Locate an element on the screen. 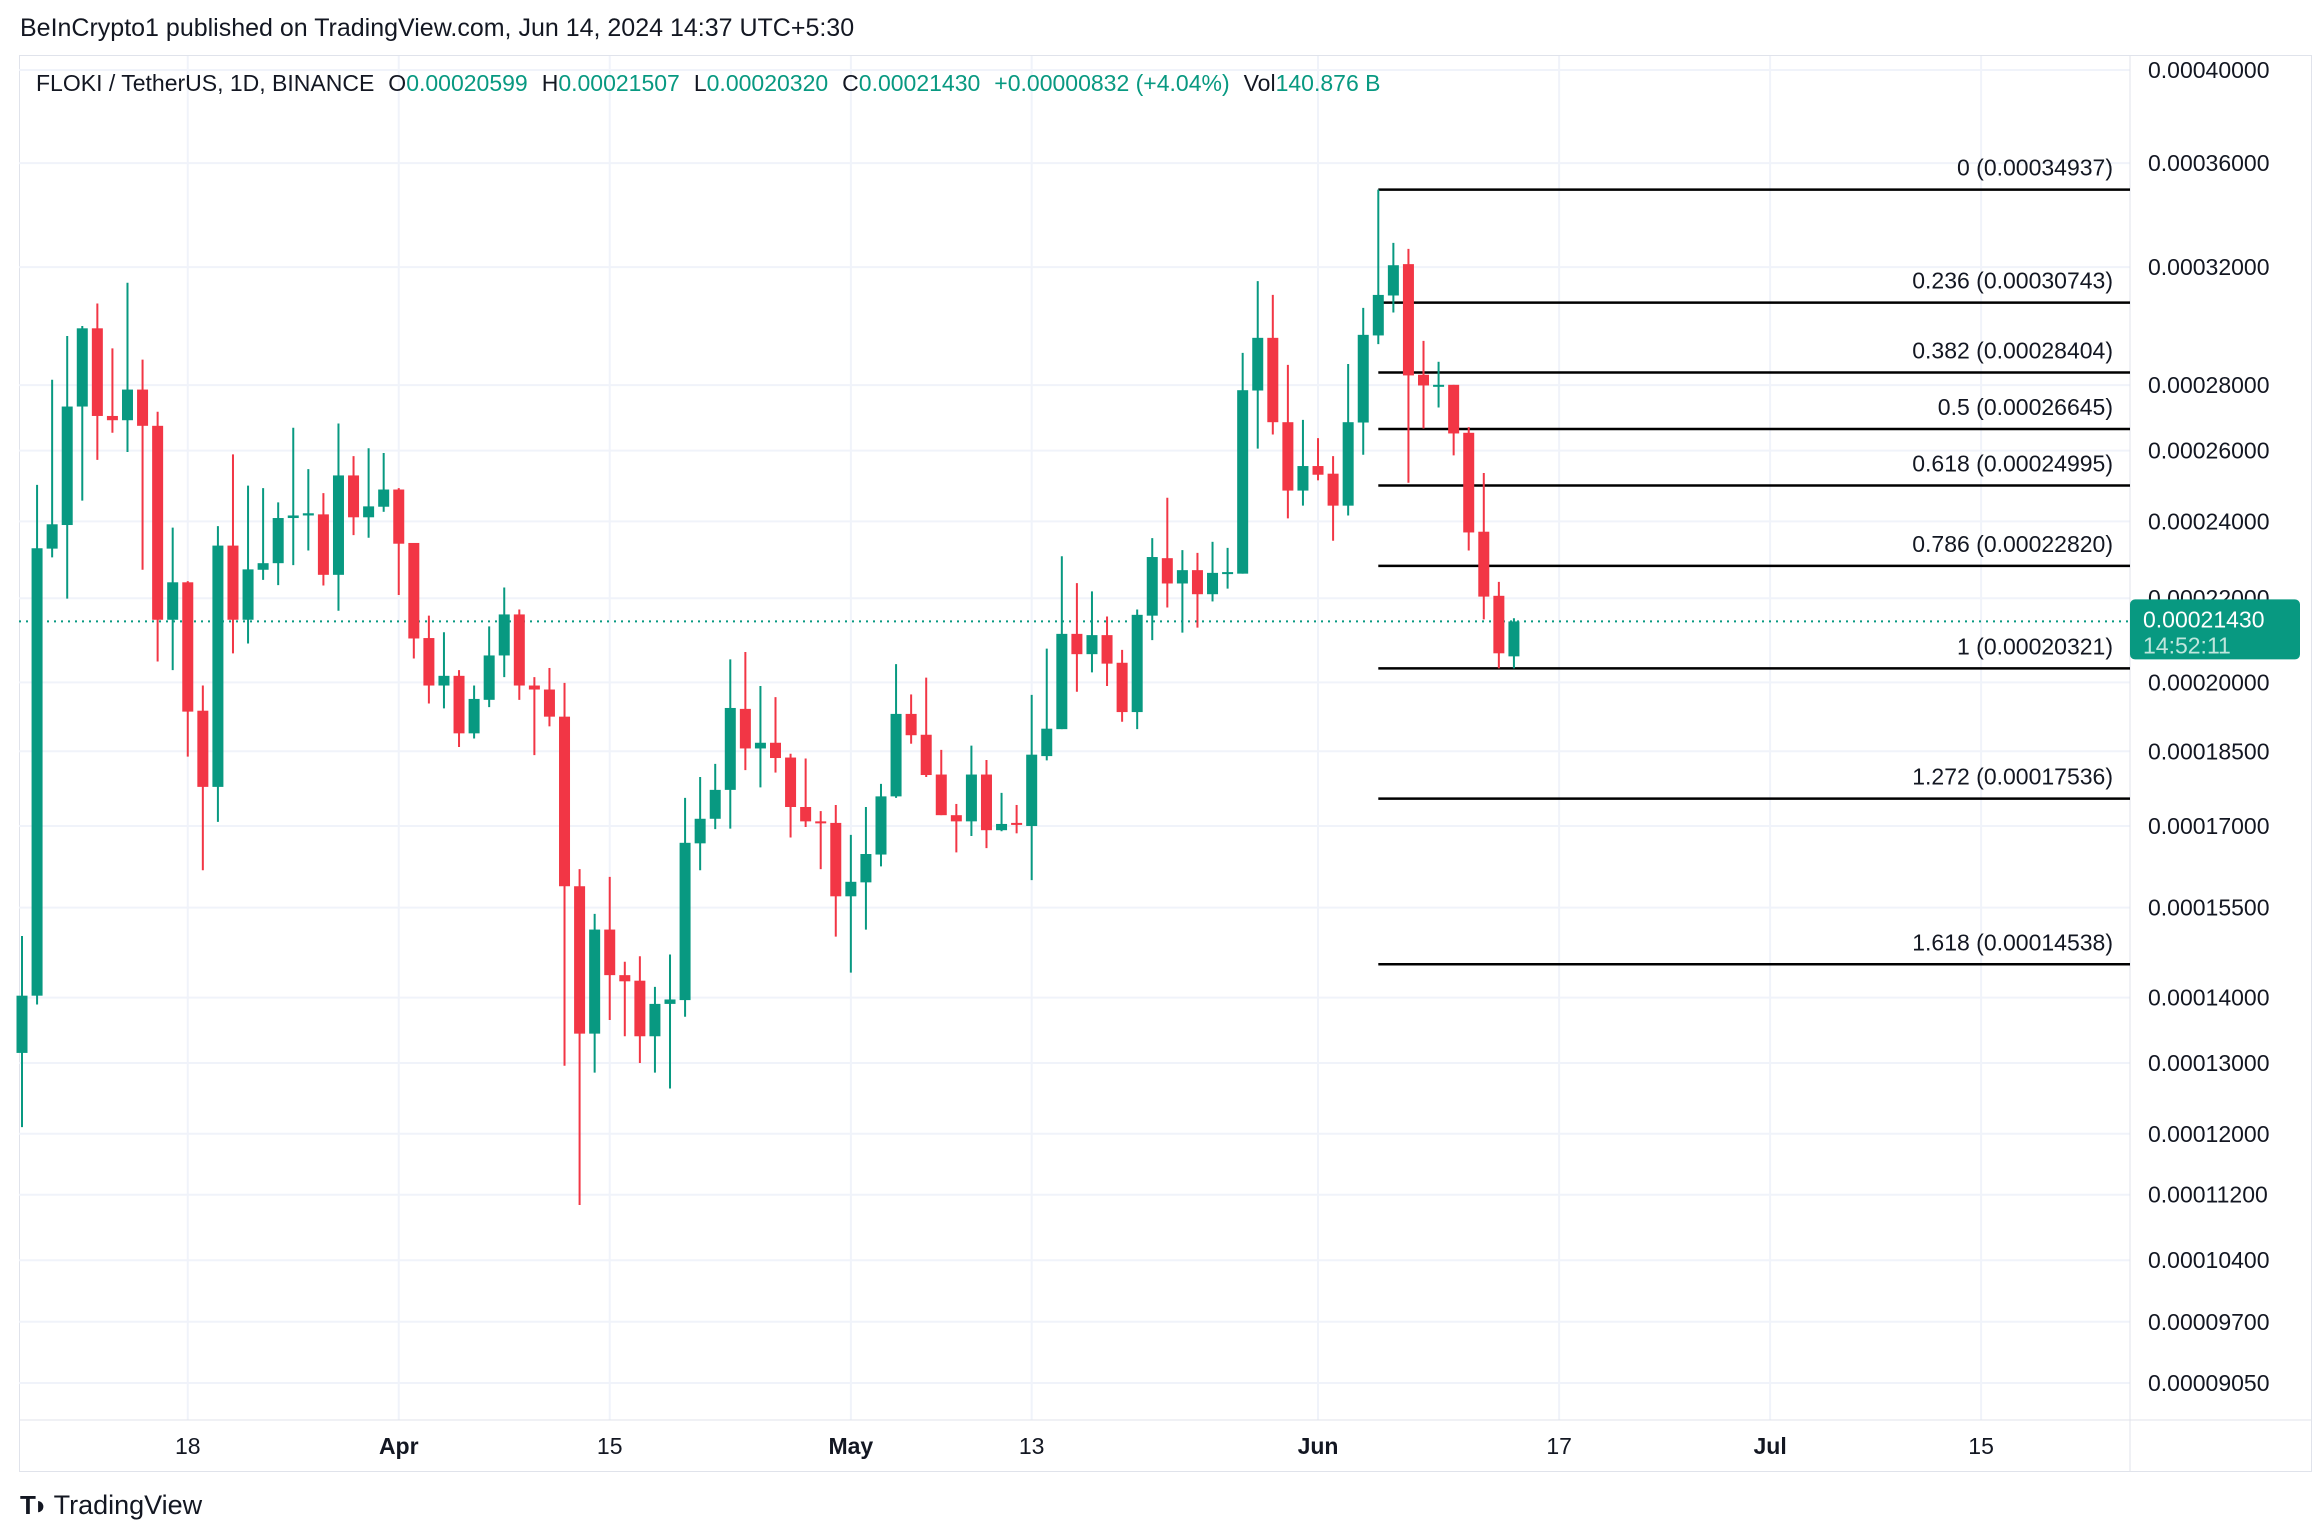  price-tick-label: 0.00011200 is located at coordinates (2208, 1195).